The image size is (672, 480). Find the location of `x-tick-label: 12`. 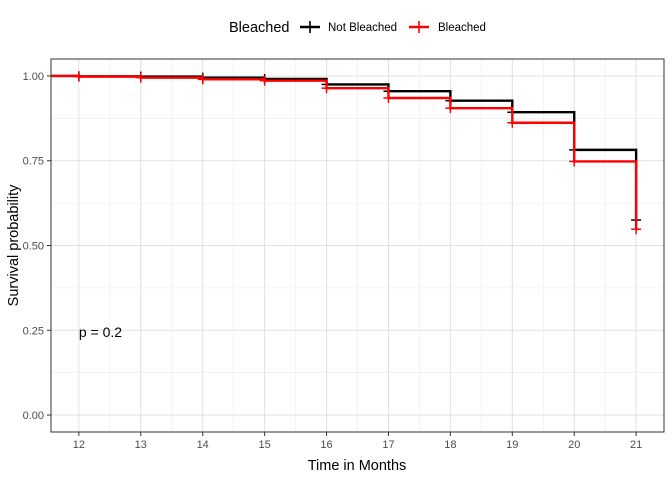

x-tick-label: 12 is located at coordinates (79, 445).